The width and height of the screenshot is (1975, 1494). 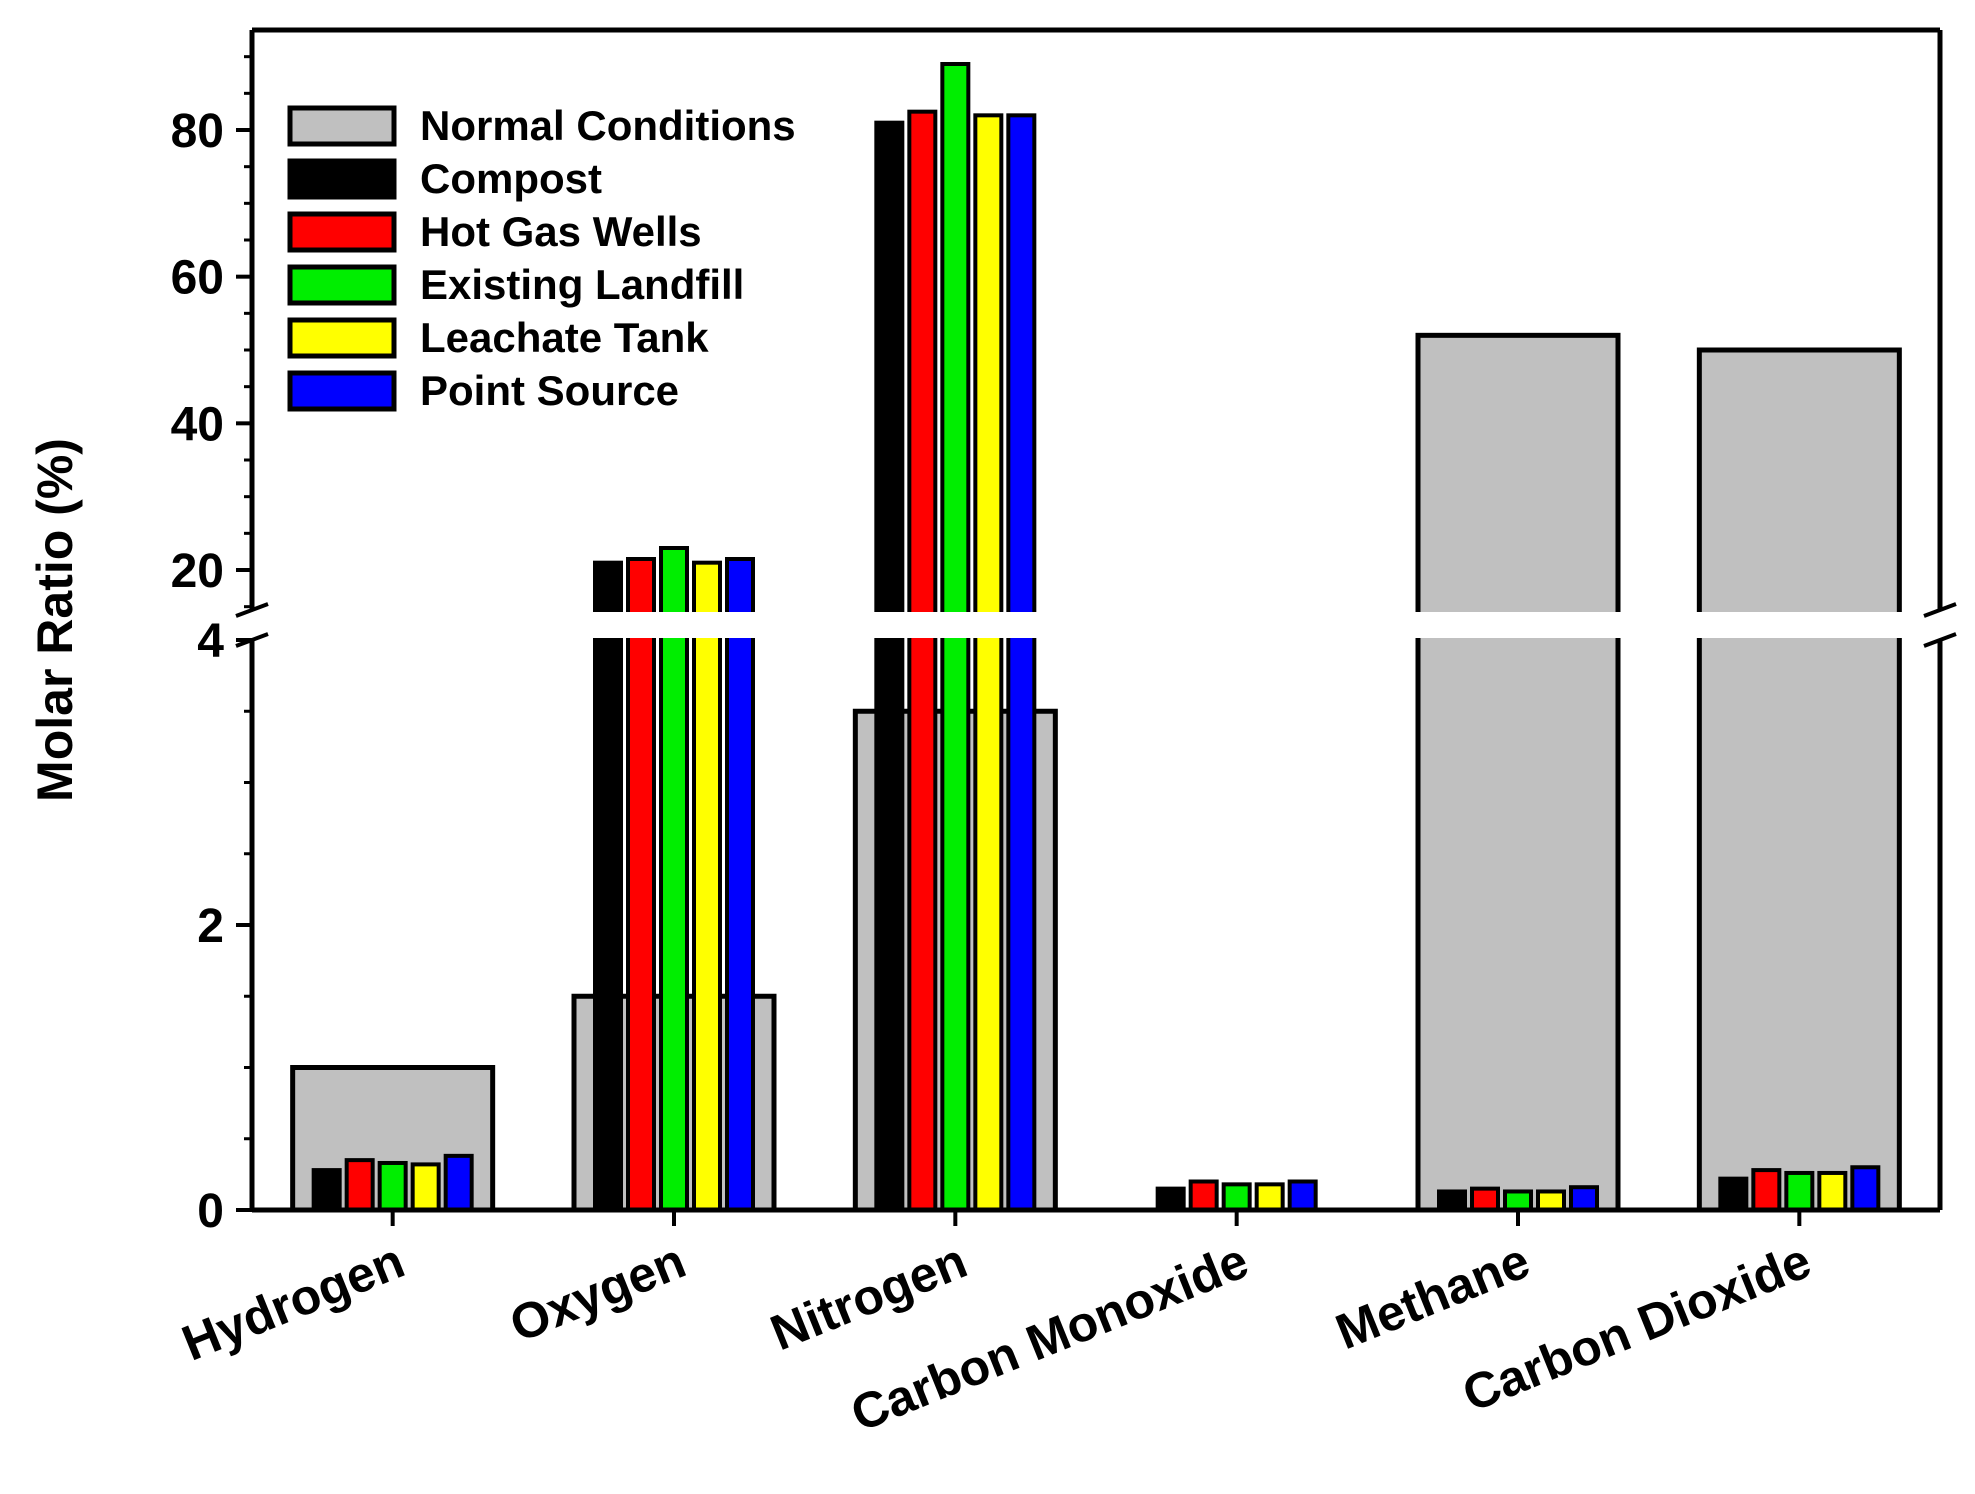 What do you see at coordinates (1432, 1296) in the screenshot?
I see `x-tick-label: Methane` at bounding box center [1432, 1296].